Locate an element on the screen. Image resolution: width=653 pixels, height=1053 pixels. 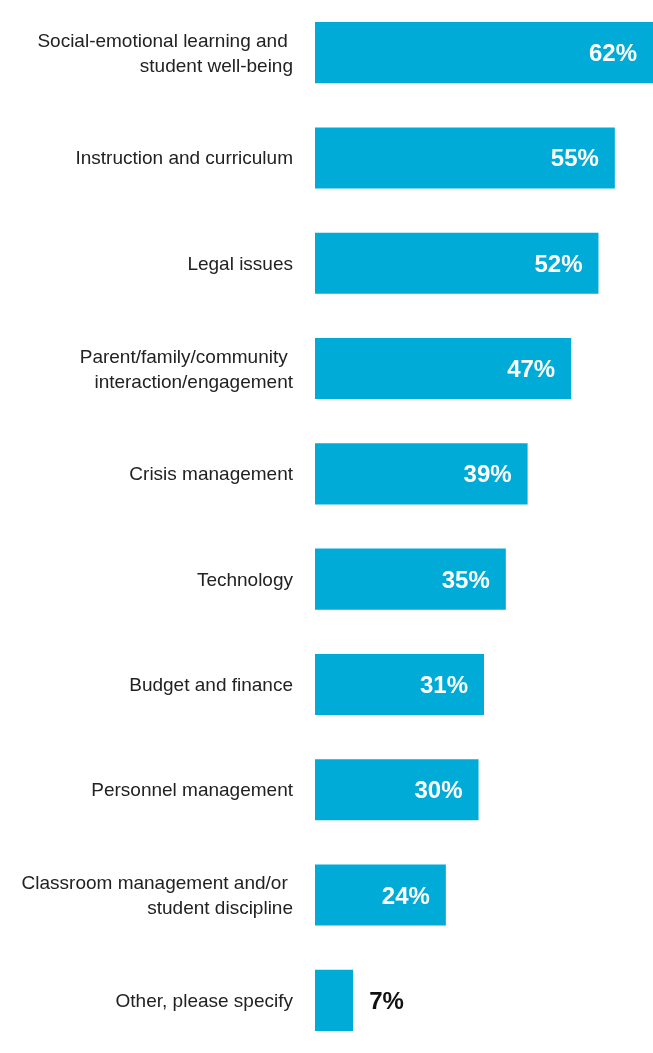
y-tick-label: Crisis management is located at coordinates (211, 474).